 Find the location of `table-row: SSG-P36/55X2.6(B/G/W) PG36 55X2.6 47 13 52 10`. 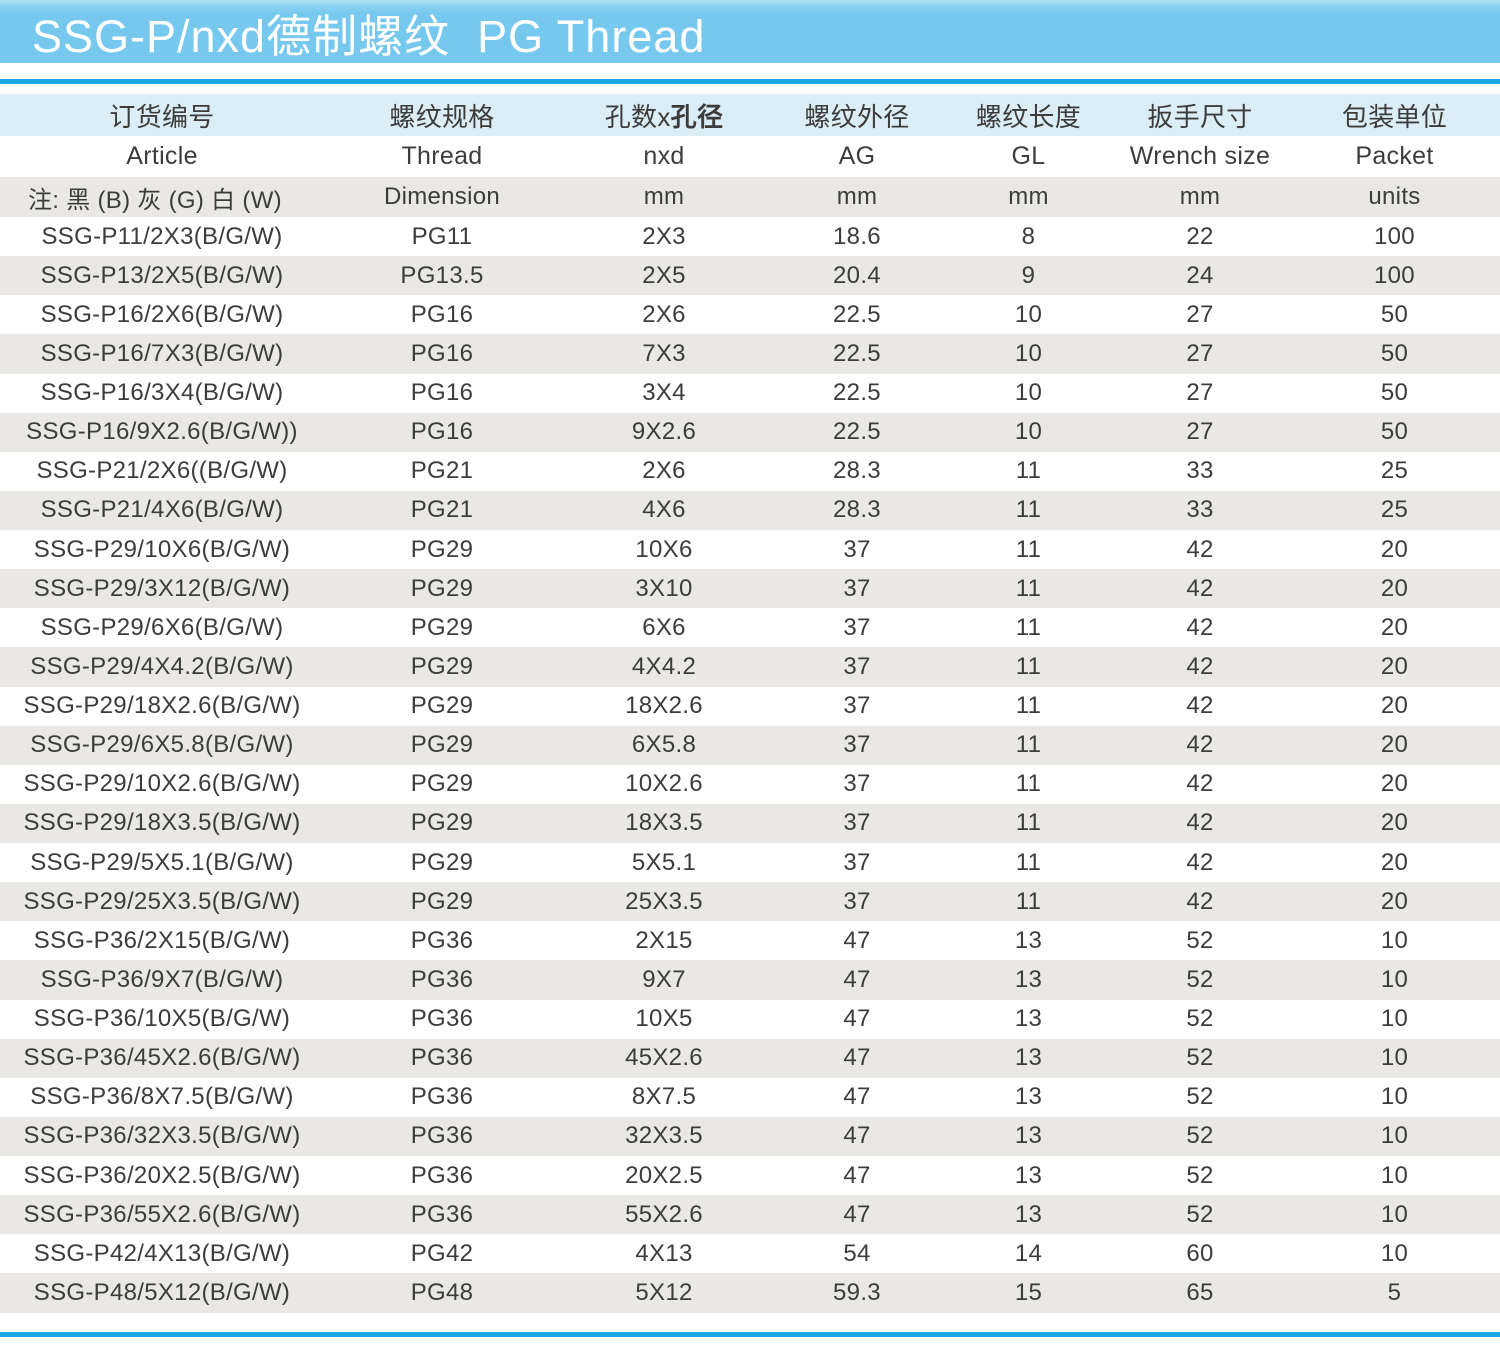

table-row: SSG-P36/55X2.6(B/G/W) PG36 55X2.6 47 13 52 10 is located at coordinates (750, 1215).